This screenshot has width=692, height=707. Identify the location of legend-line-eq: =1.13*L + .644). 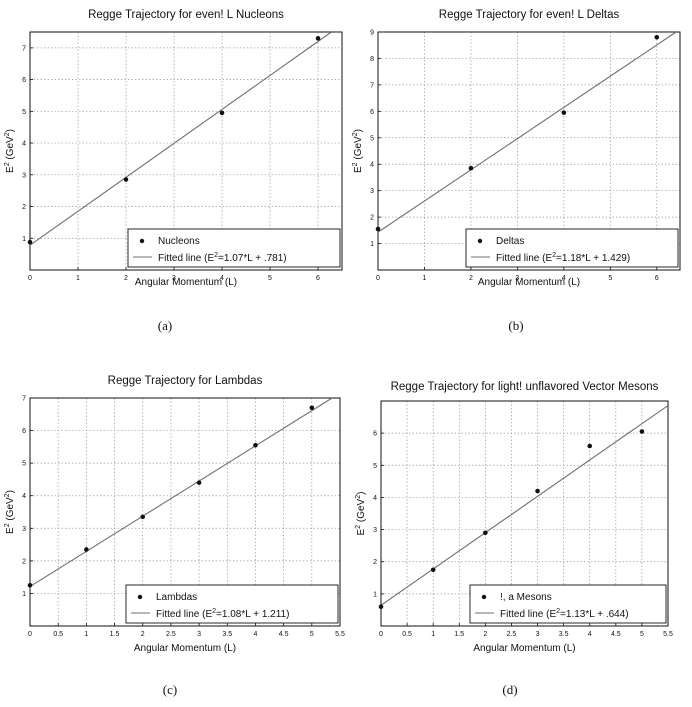
(594, 614).